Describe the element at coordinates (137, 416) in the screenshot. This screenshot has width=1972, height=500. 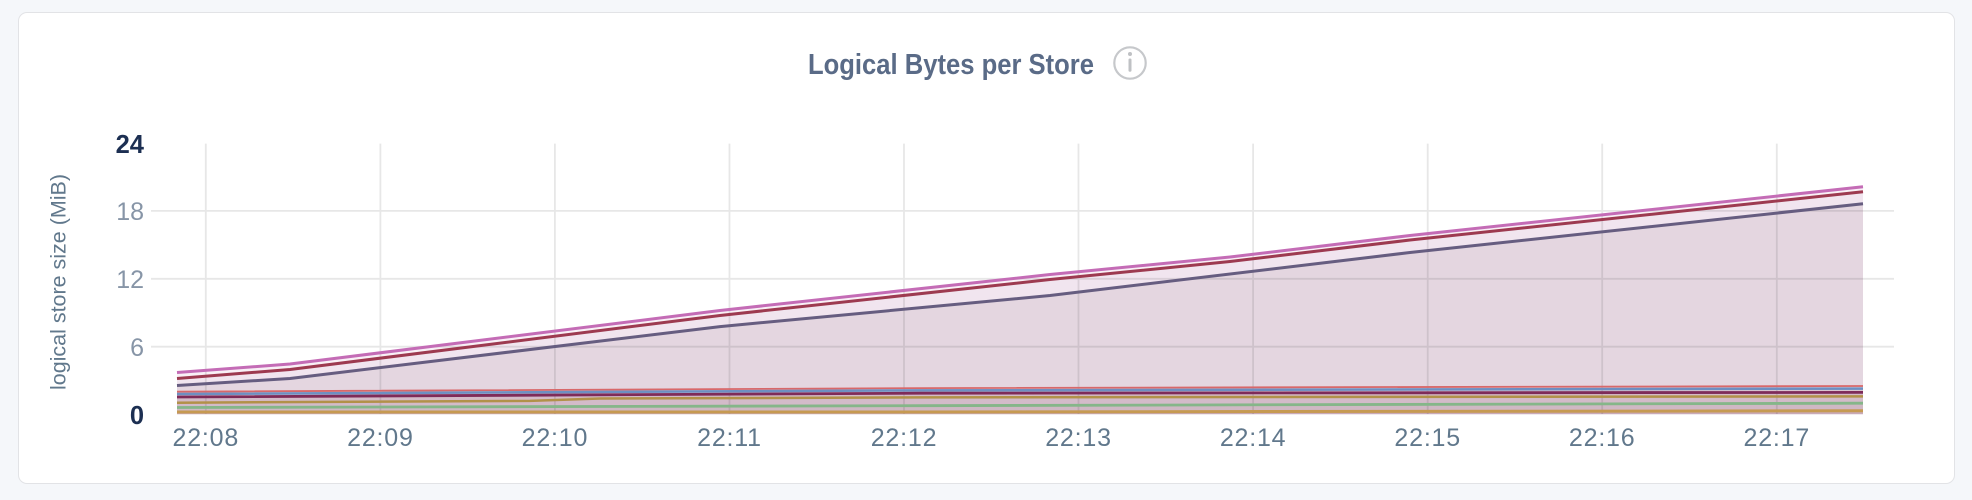
I see `svg-text: 0` at that location.